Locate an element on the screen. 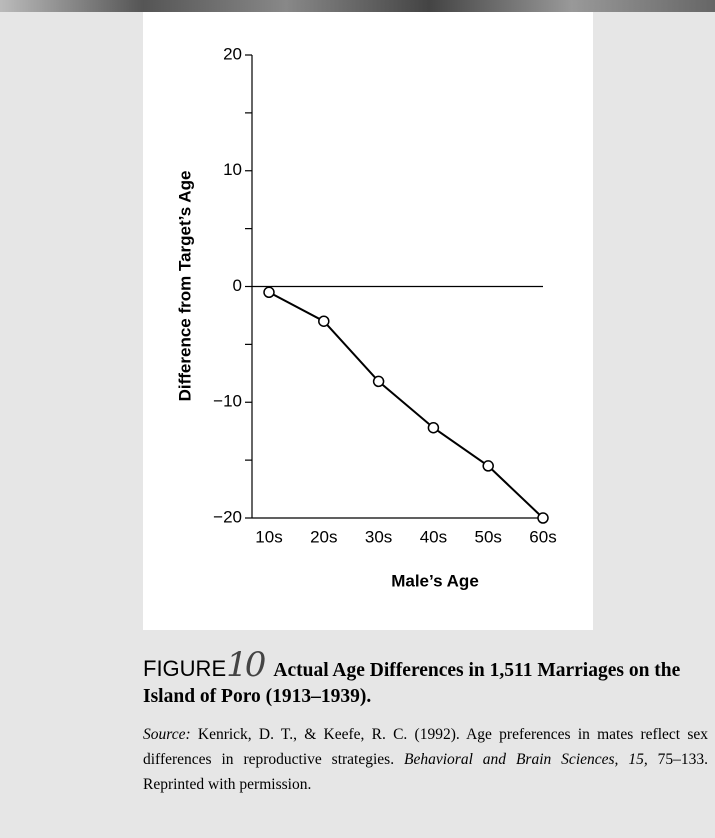  x-tick-label: 30s is located at coordinates (378, 536).